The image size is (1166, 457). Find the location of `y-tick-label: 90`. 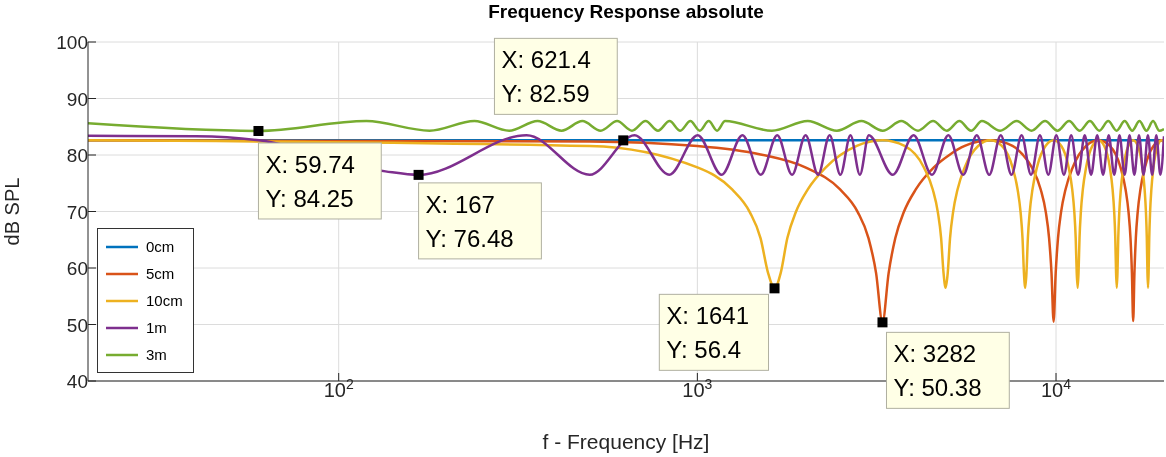

y-tick-label: 90 is located at coordinates (77, 99).